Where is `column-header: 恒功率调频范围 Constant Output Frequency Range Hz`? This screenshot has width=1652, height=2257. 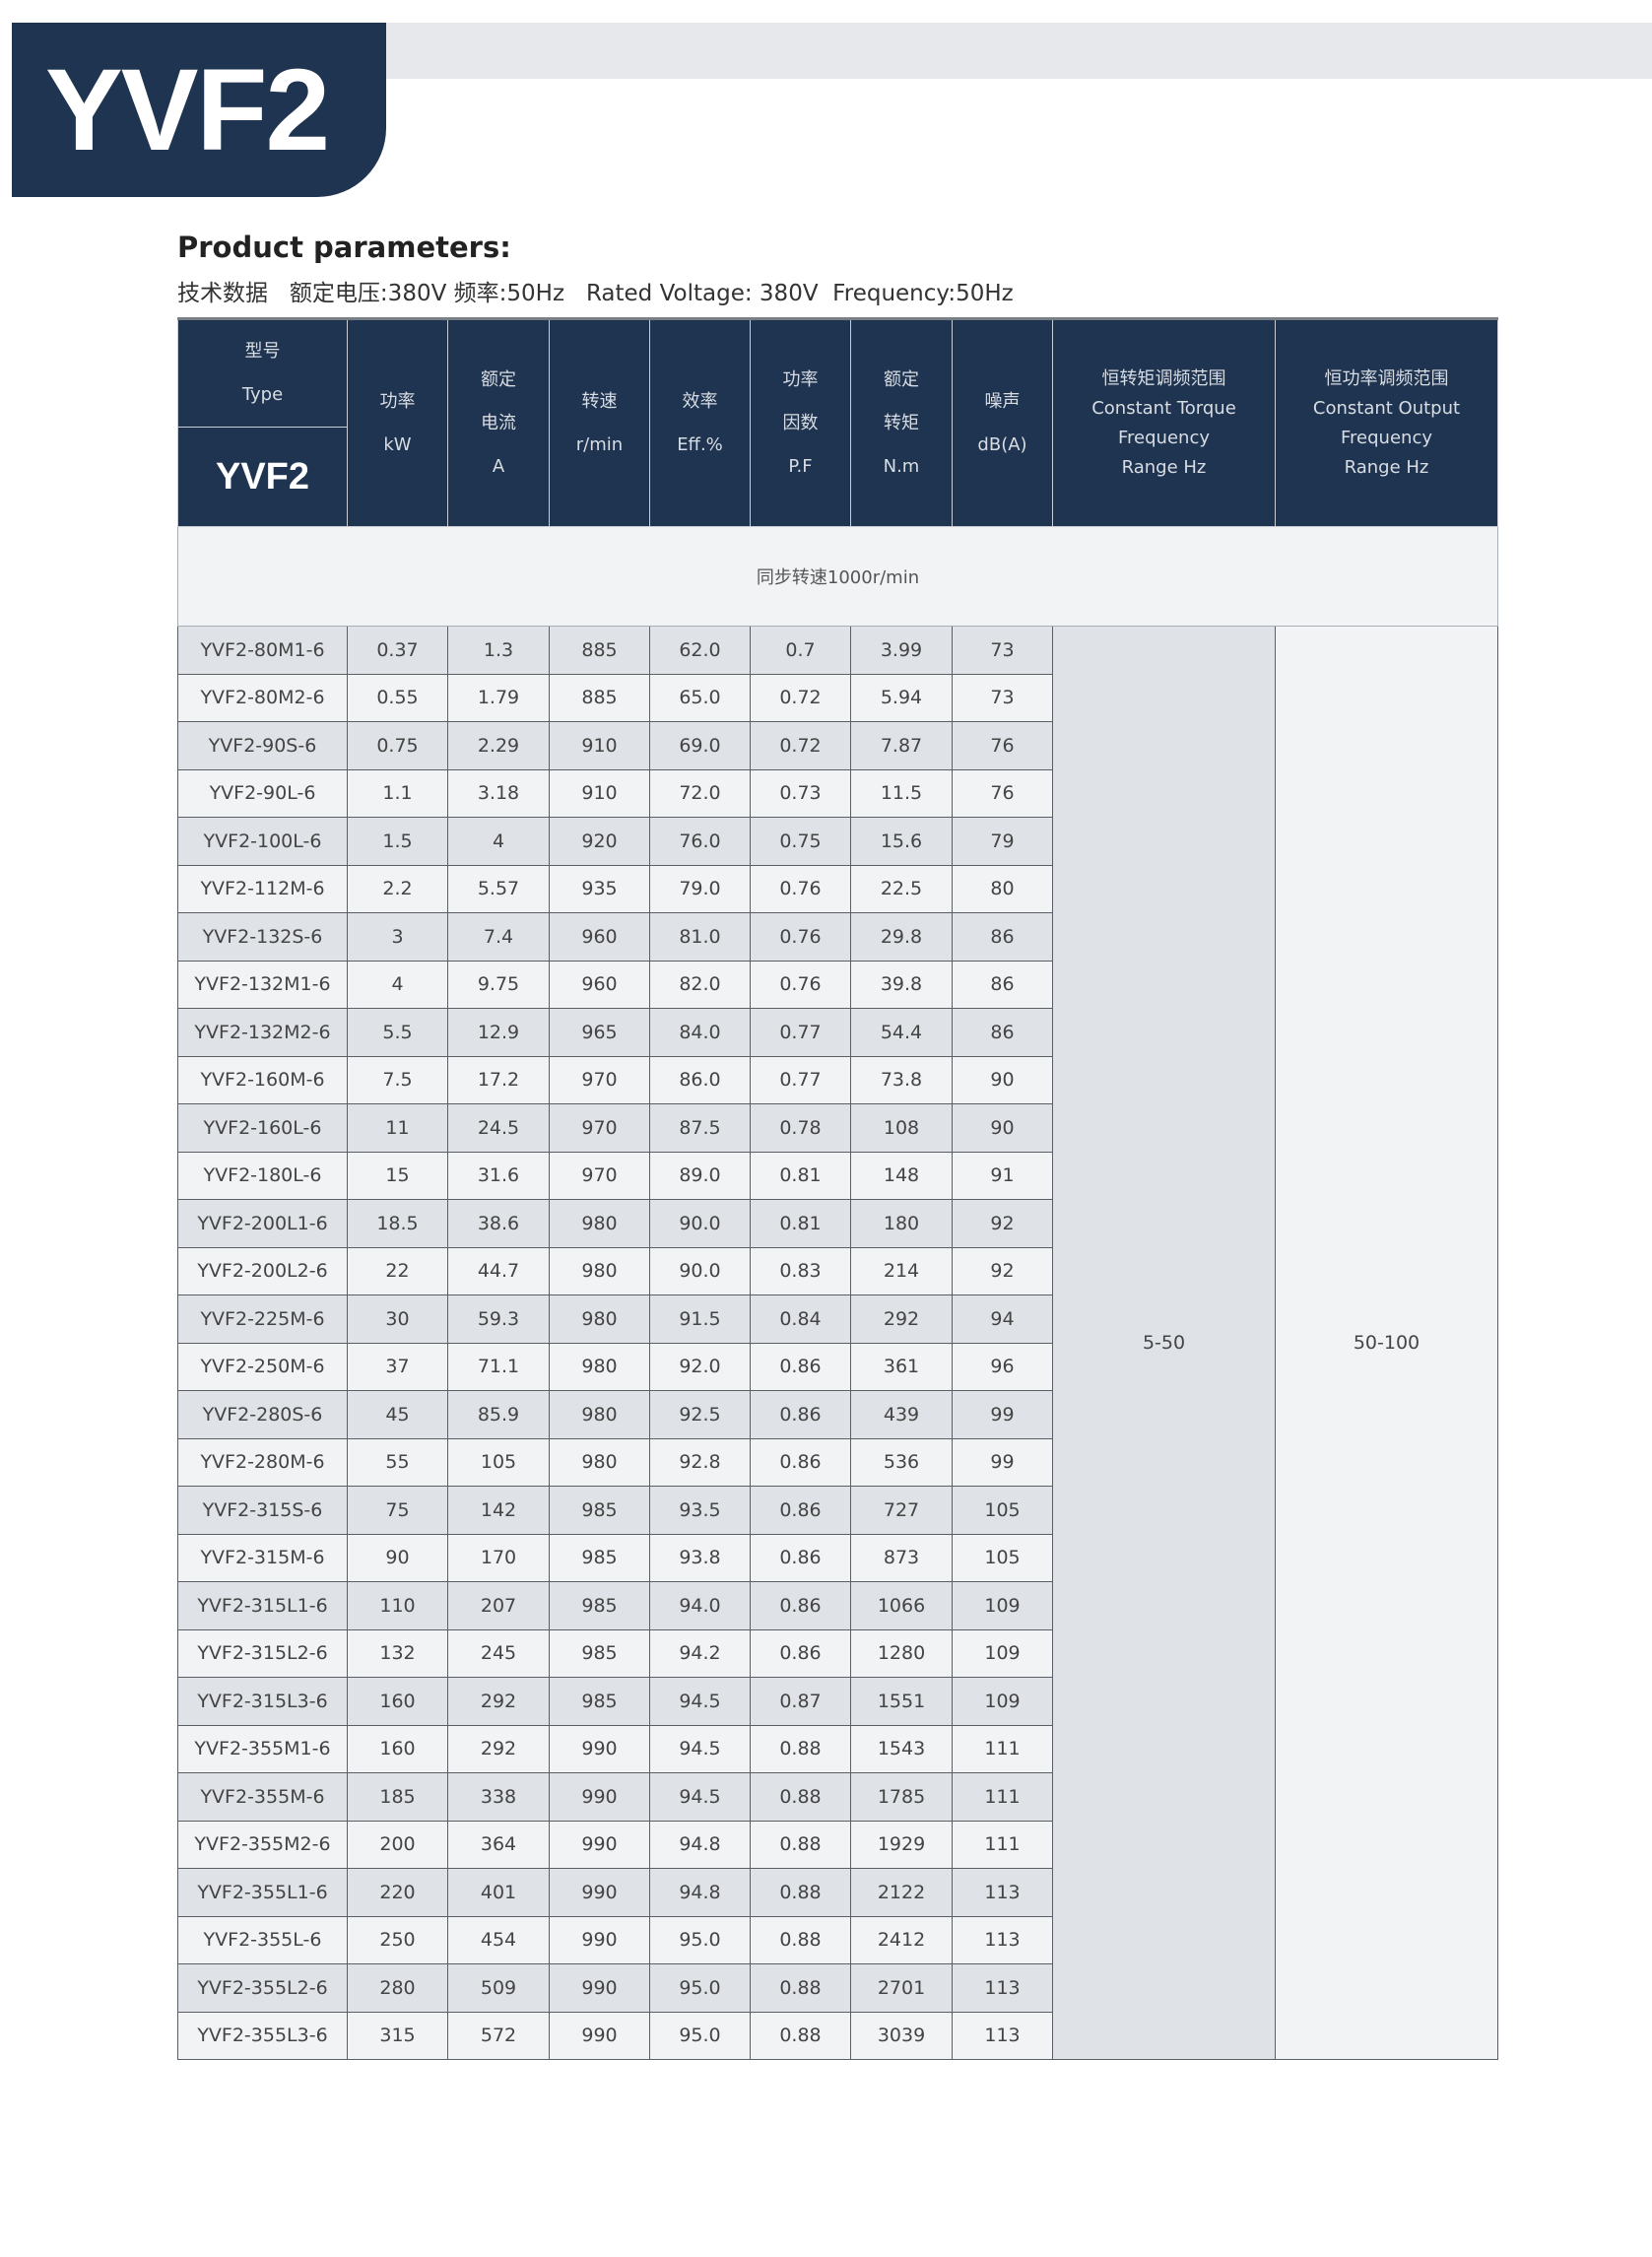
column-header: 恒功率调频范围 Constant Output Frequency Range Hz is located at coordinates (1386, 422).